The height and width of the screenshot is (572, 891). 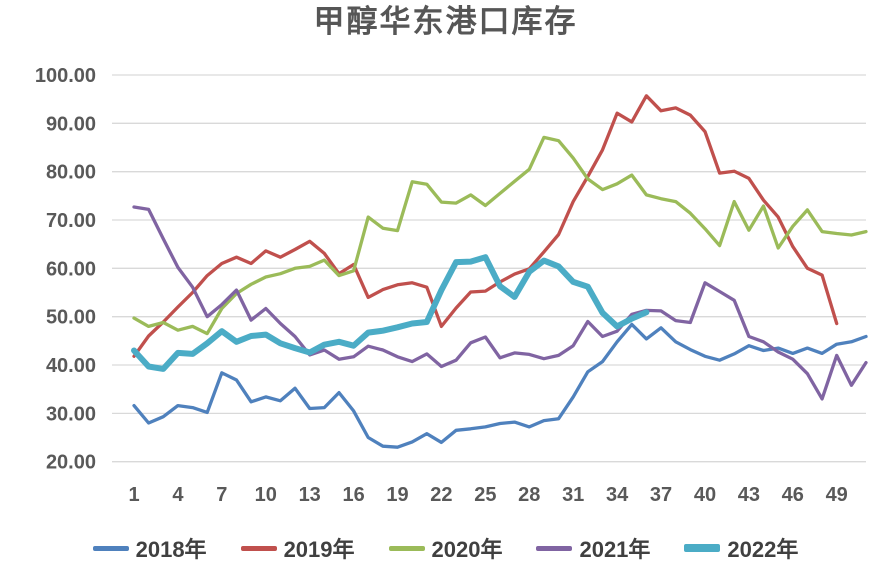 What do you see at coordinates (837, 495) in the screenshot?
I see `x-tick-label: 49` at bounding box center [837, 495].